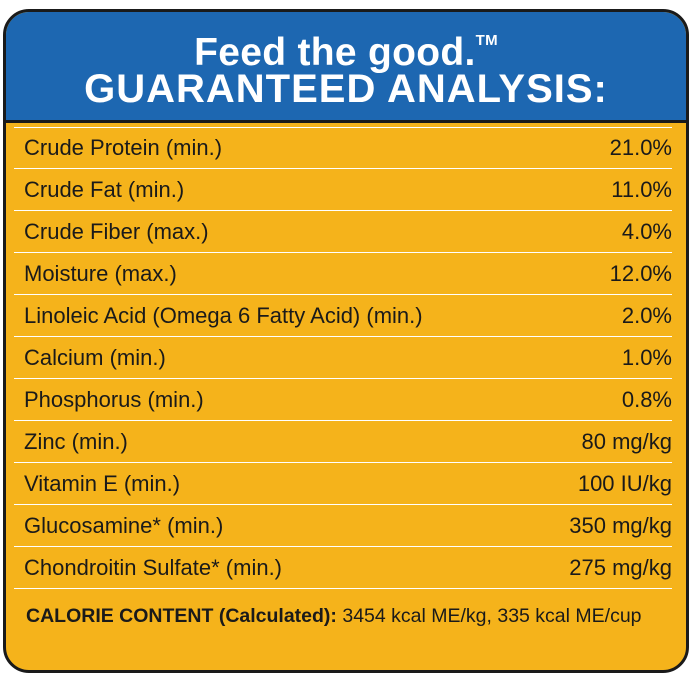 The width and height of the screenshot is (699, 683). I want to click on table-row: Calcium (min.) 1.0%, so click(343, 358).